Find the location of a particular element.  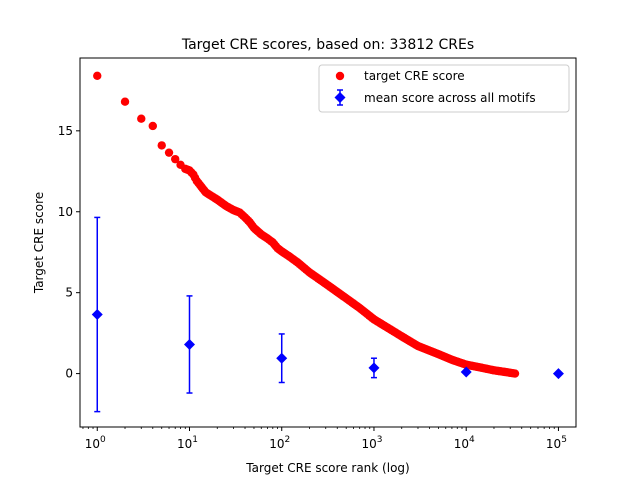

x-axis-label: Target CRE score rank (log) is located at coordinates (327, 468).